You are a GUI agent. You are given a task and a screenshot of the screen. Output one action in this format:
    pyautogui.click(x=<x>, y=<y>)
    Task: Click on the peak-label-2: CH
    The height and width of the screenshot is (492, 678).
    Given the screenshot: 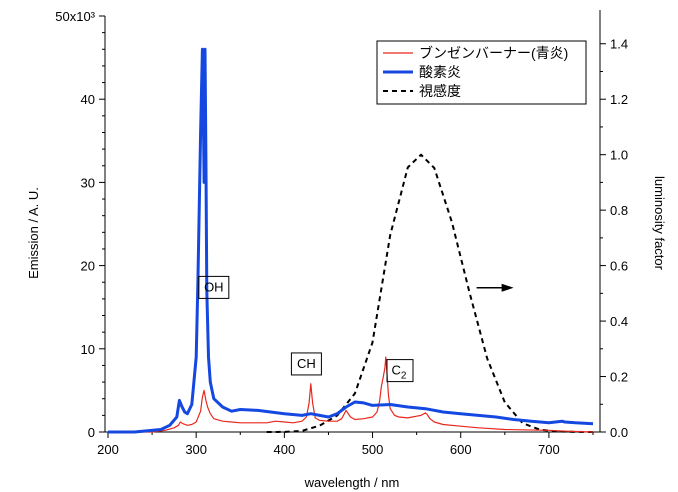 What is the action you would take?
    pyautogui.click(x=306, y=364)
    